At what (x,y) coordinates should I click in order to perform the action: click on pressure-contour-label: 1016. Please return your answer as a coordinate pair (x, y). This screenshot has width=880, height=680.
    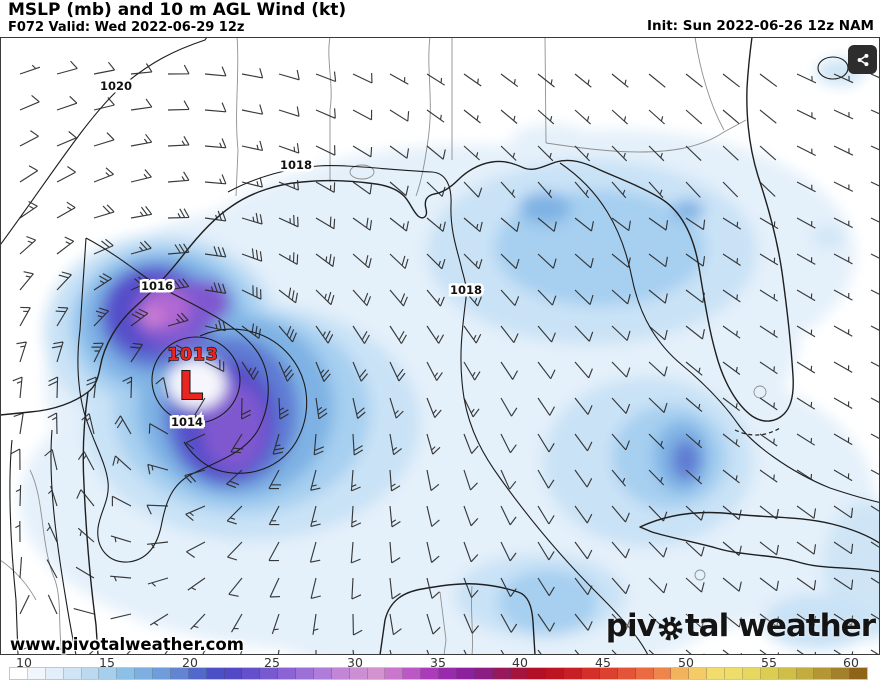
    Looking at the image, I should click on (157, 286).